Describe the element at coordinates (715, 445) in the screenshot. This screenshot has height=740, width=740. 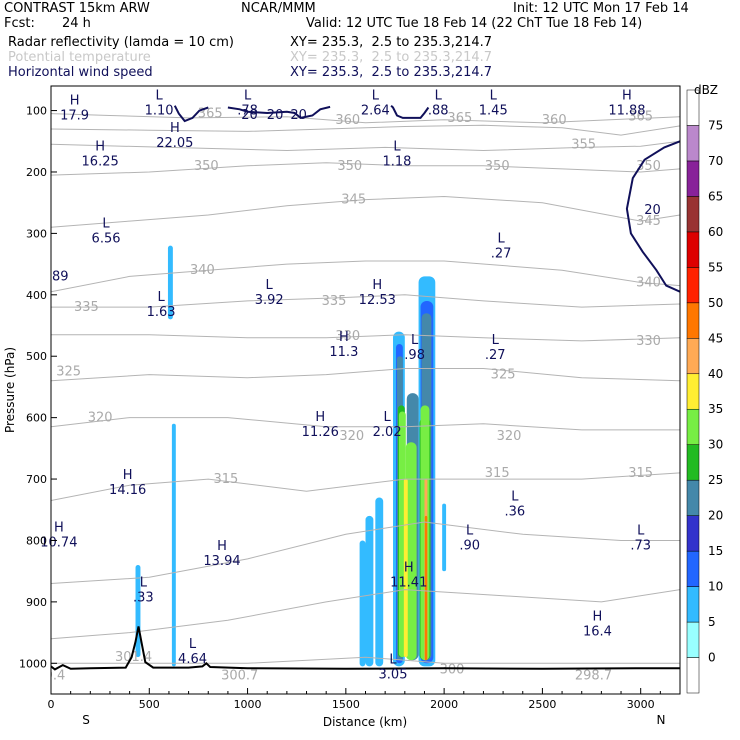
I see `colorbar-tick-label: 30` at that location.